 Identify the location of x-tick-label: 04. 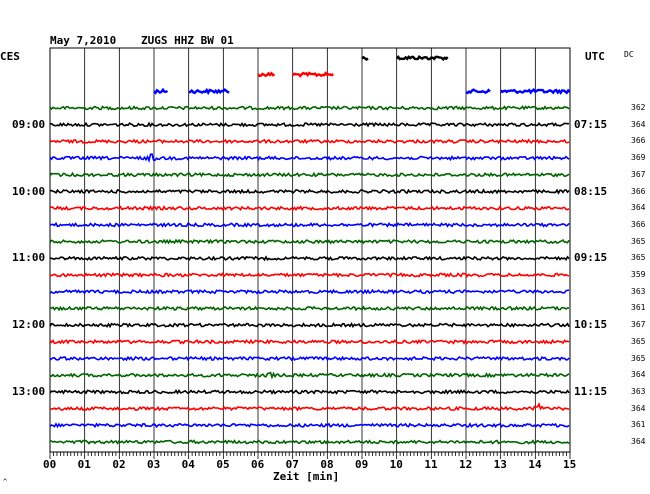
(188, 464).